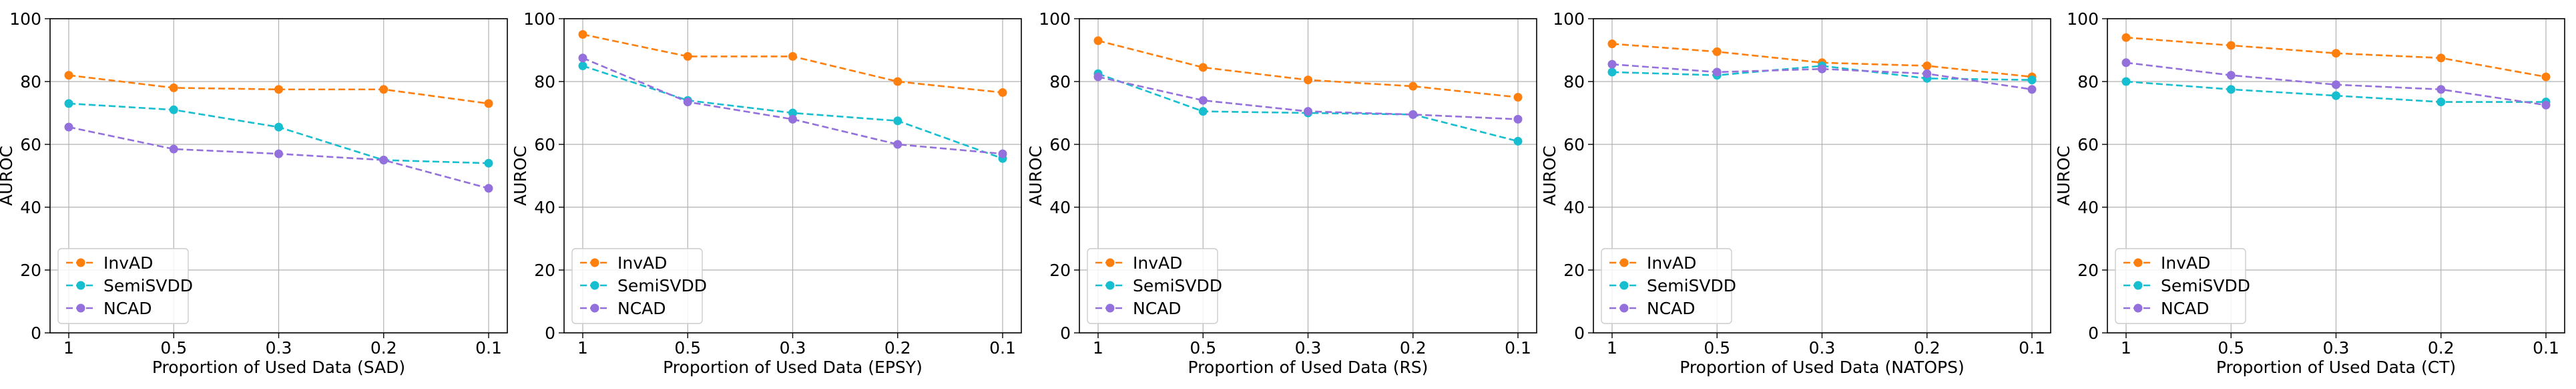 The image size is (2576, 389). Describe the element at coordinates (793, 367) in the screenshot. I see `x-axis-label: Proportion of Used Data (EPSY)` at that location.